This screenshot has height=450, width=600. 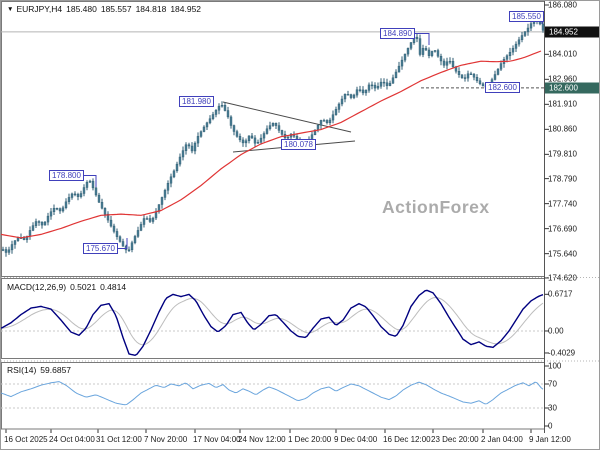 What do you see at coordinates (562, 278) in the screenshot?
I see `price-axis-tick-label: 174.620` at bounding box center [562, 278].